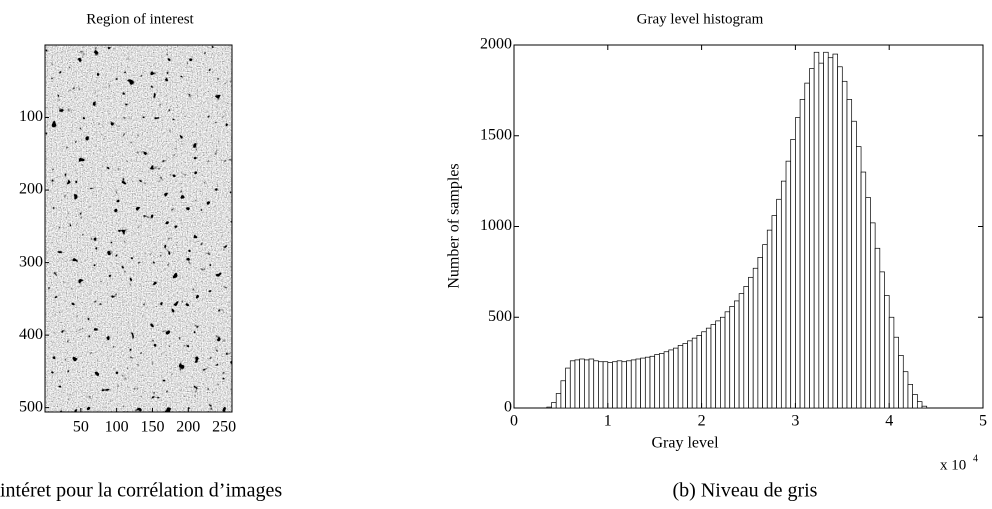 The width and height of the screenshot is (992, 509). Describe the element at coordinates (224, 427) in the screenshot. I see `x-tick-label: 250` at that location.